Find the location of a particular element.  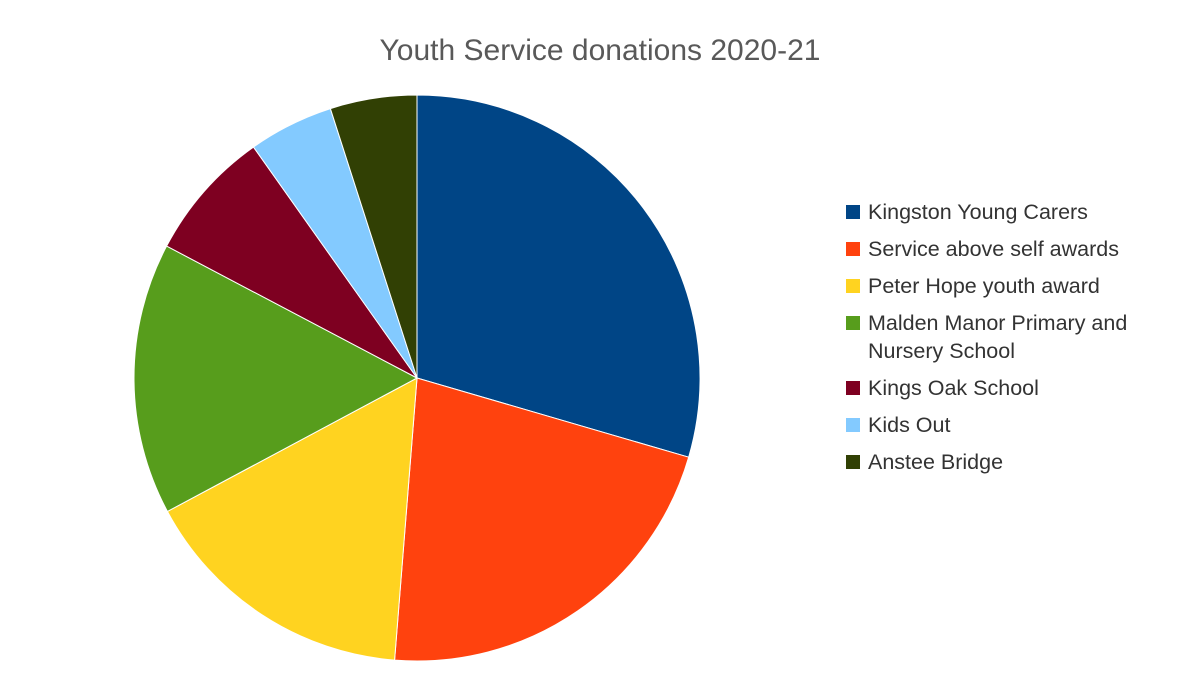

legend-item: Service above self awards is located at coordinates (1021, 249).